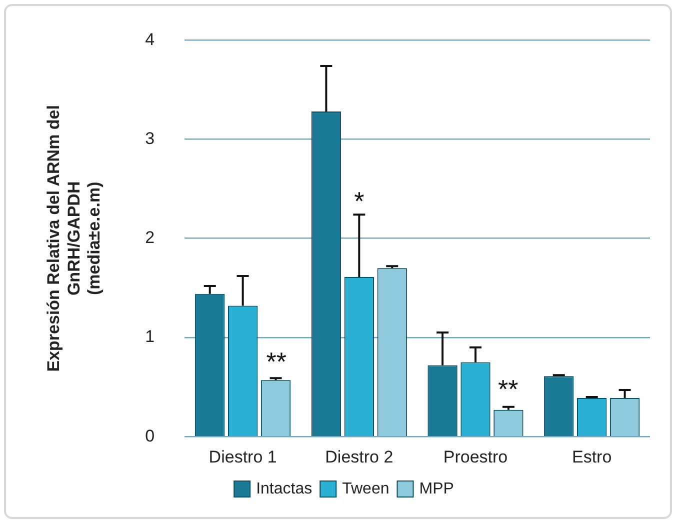 Image resolution: width=680 pixels, height=527 pixels. What do you see at coordinates (436, 489) in the screenshot?
I see `legend-label: MPP` at bounding box center [436, 489].